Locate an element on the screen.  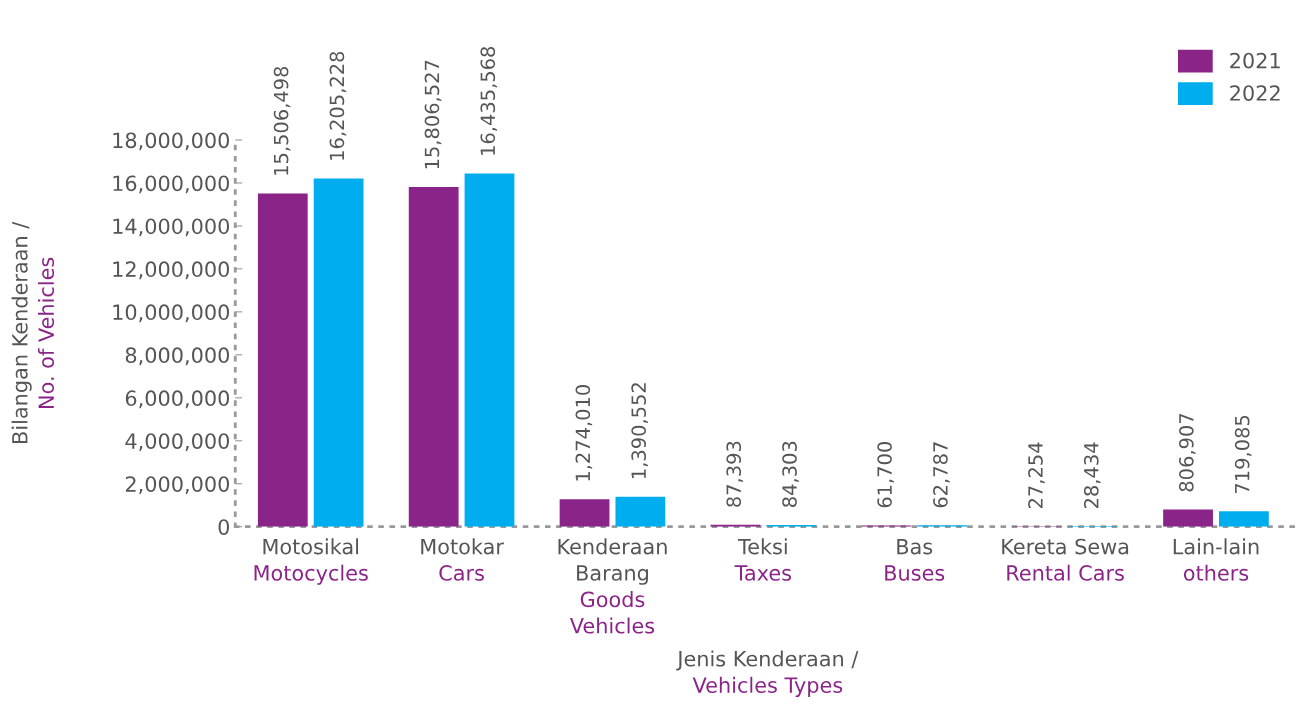
y-tick-label: 16,000,000 is located at coordinates (171, 184).